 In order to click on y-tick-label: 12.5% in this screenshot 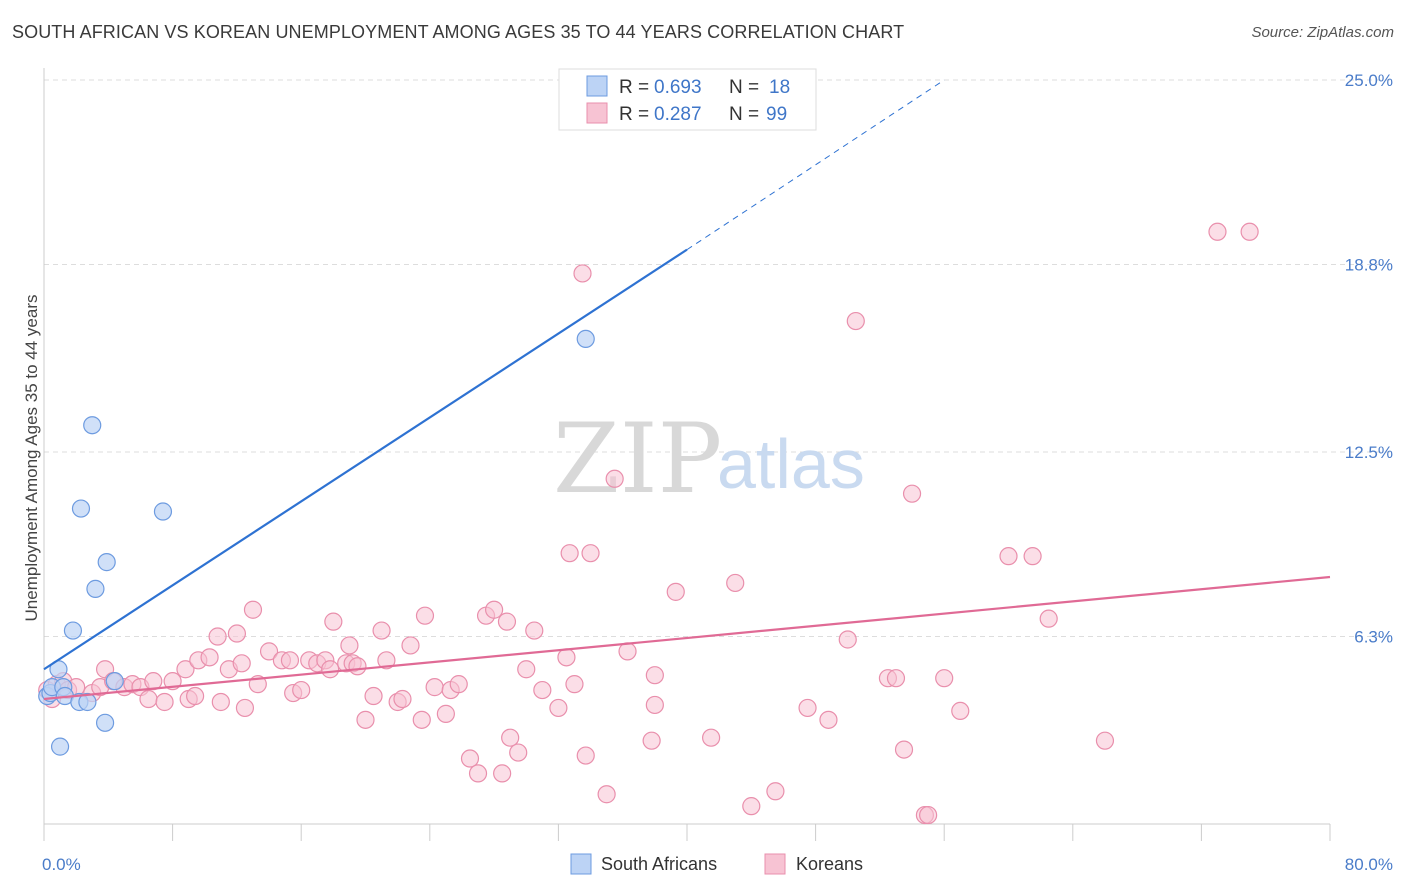, I will do `click(1369, 452)`.